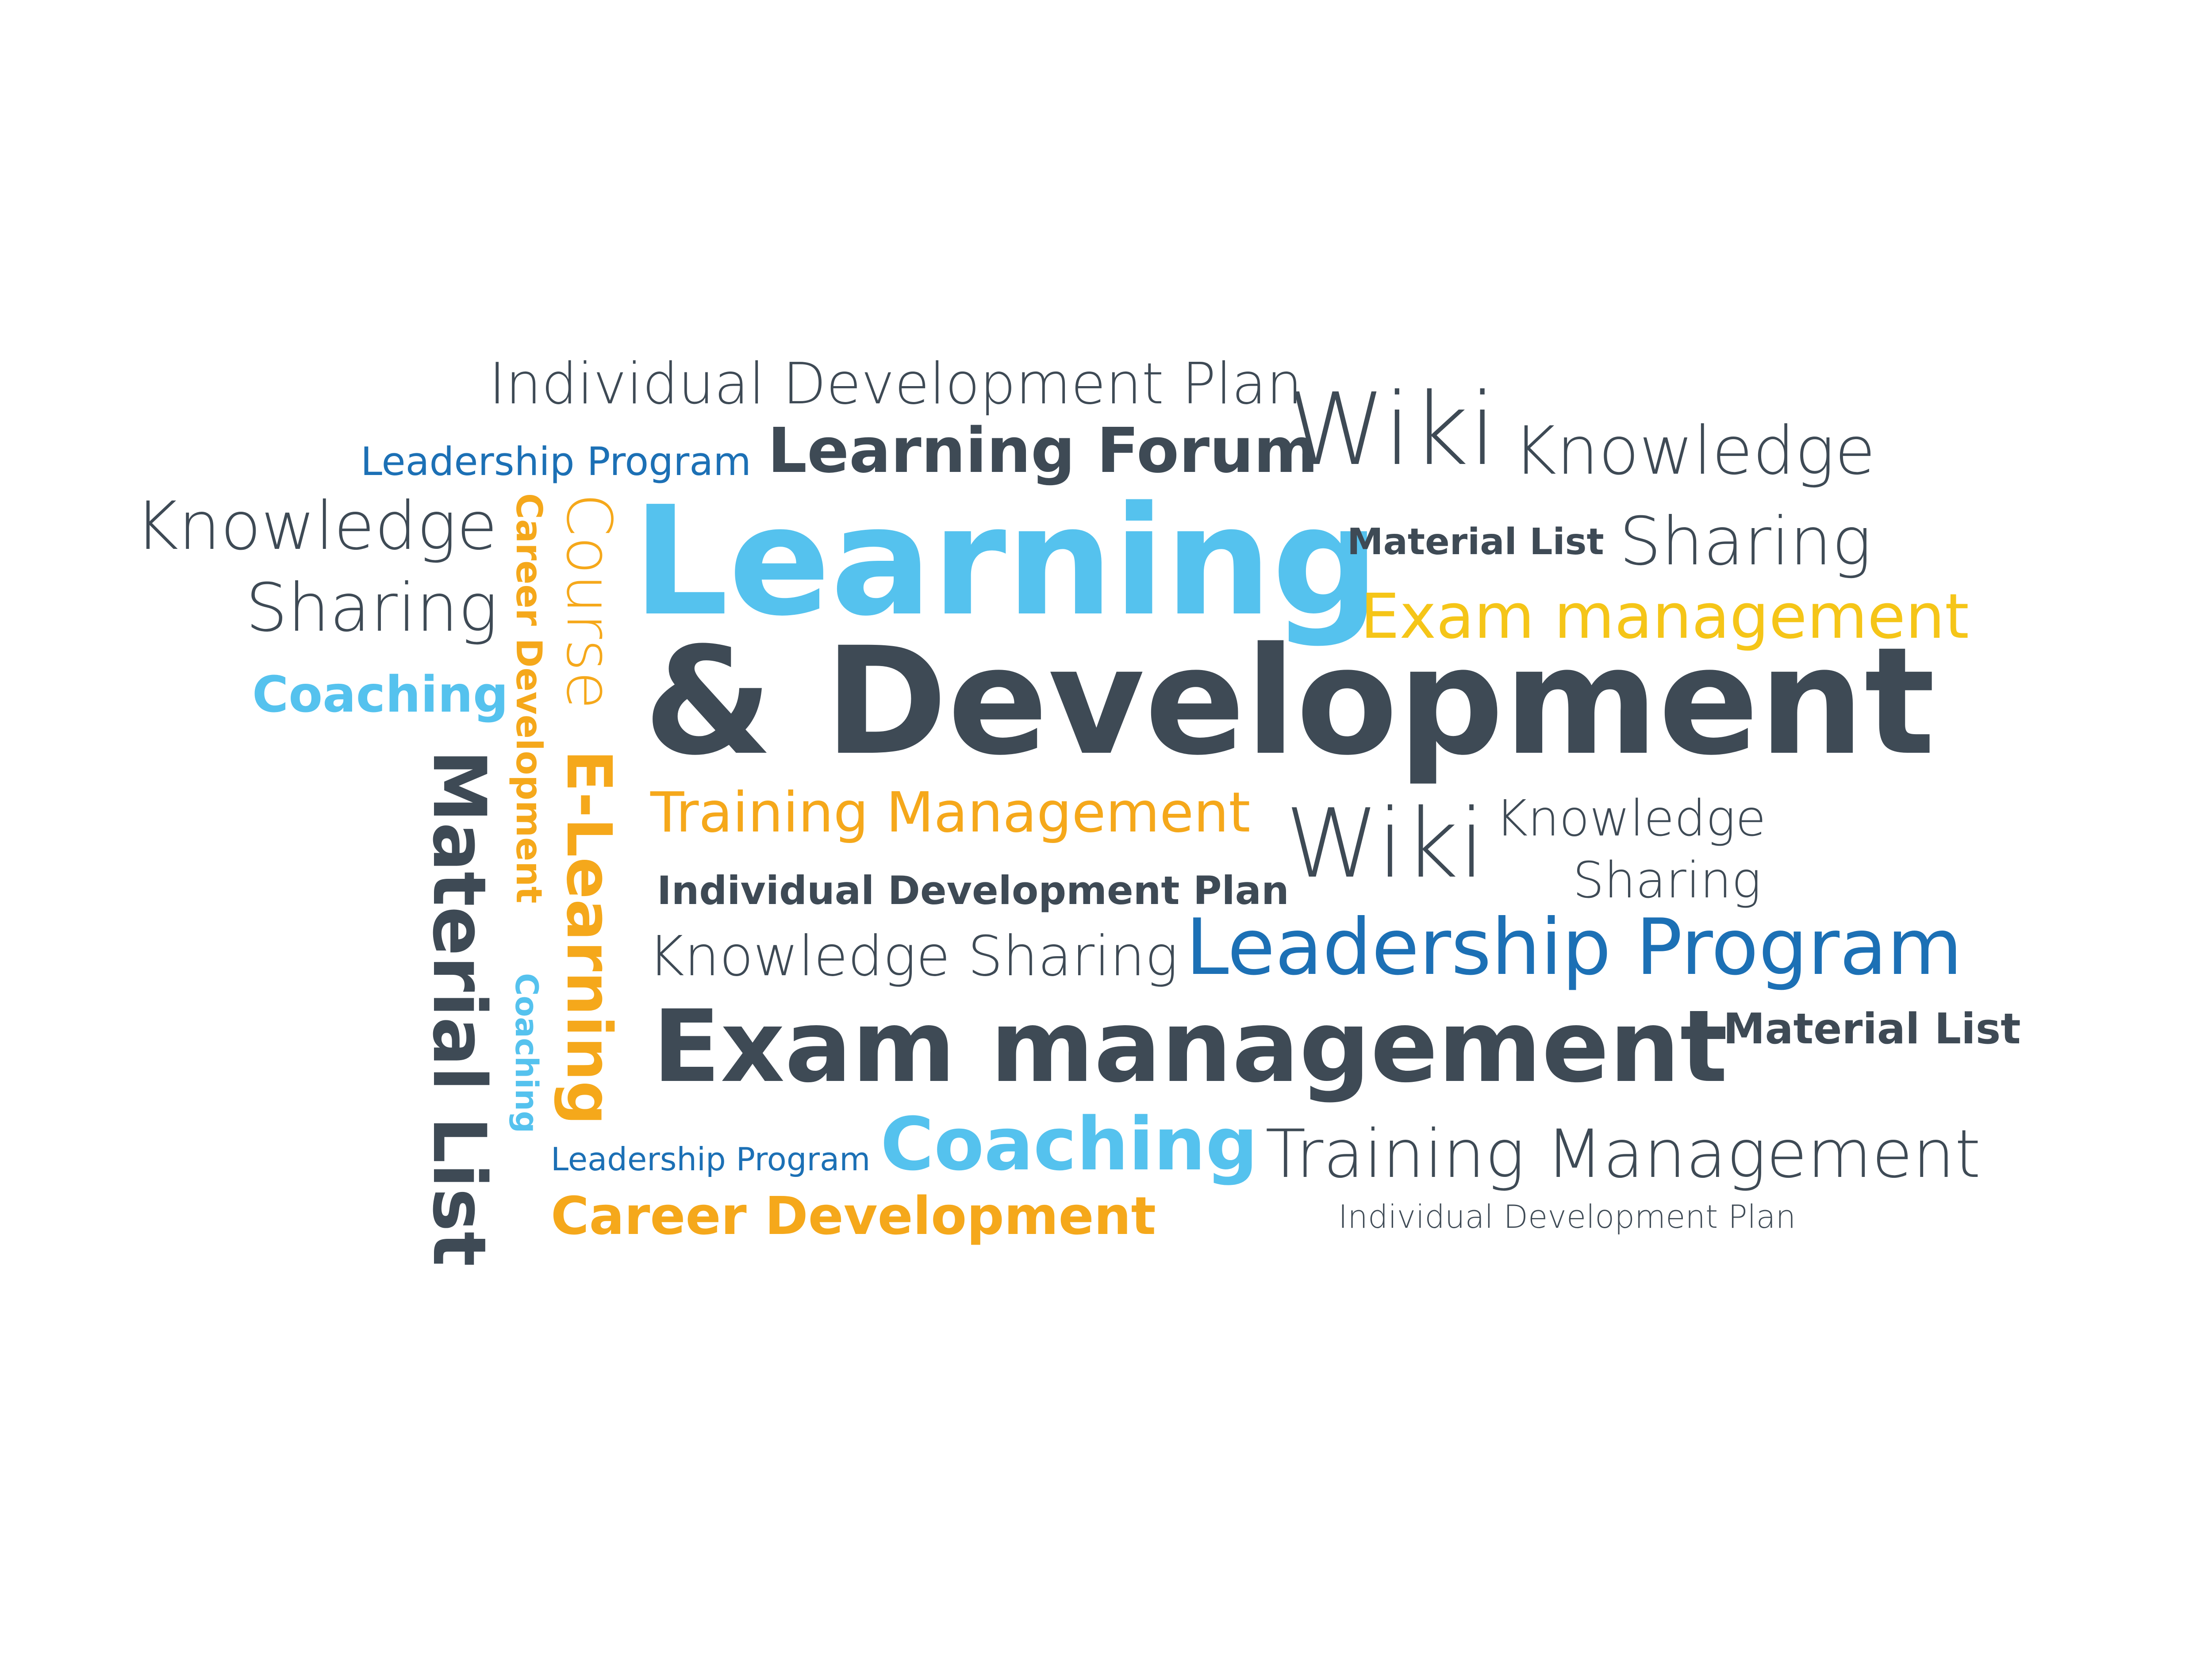  What do you see at coordinates (1043, 451) in the screenshot?
I see `word-learning-forum: Learning Forum` at bounding box center [1043, 451].